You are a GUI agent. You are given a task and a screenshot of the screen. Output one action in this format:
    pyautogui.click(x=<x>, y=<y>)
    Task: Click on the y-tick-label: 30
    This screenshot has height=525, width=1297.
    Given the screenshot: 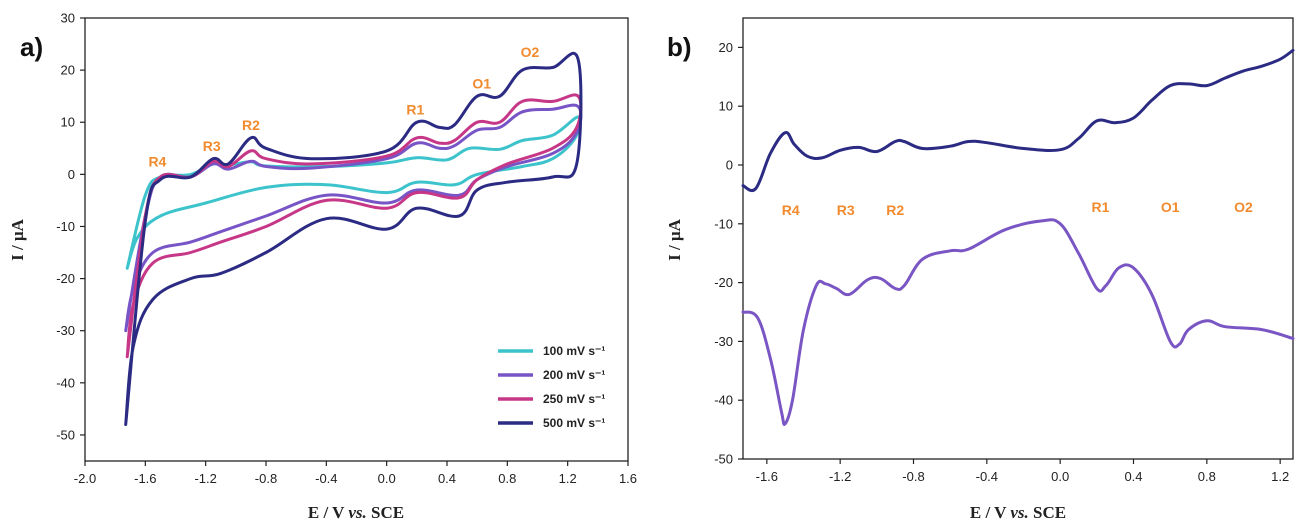 What is the action you would take?
    pyautogui.click(x=68, y=18)
    